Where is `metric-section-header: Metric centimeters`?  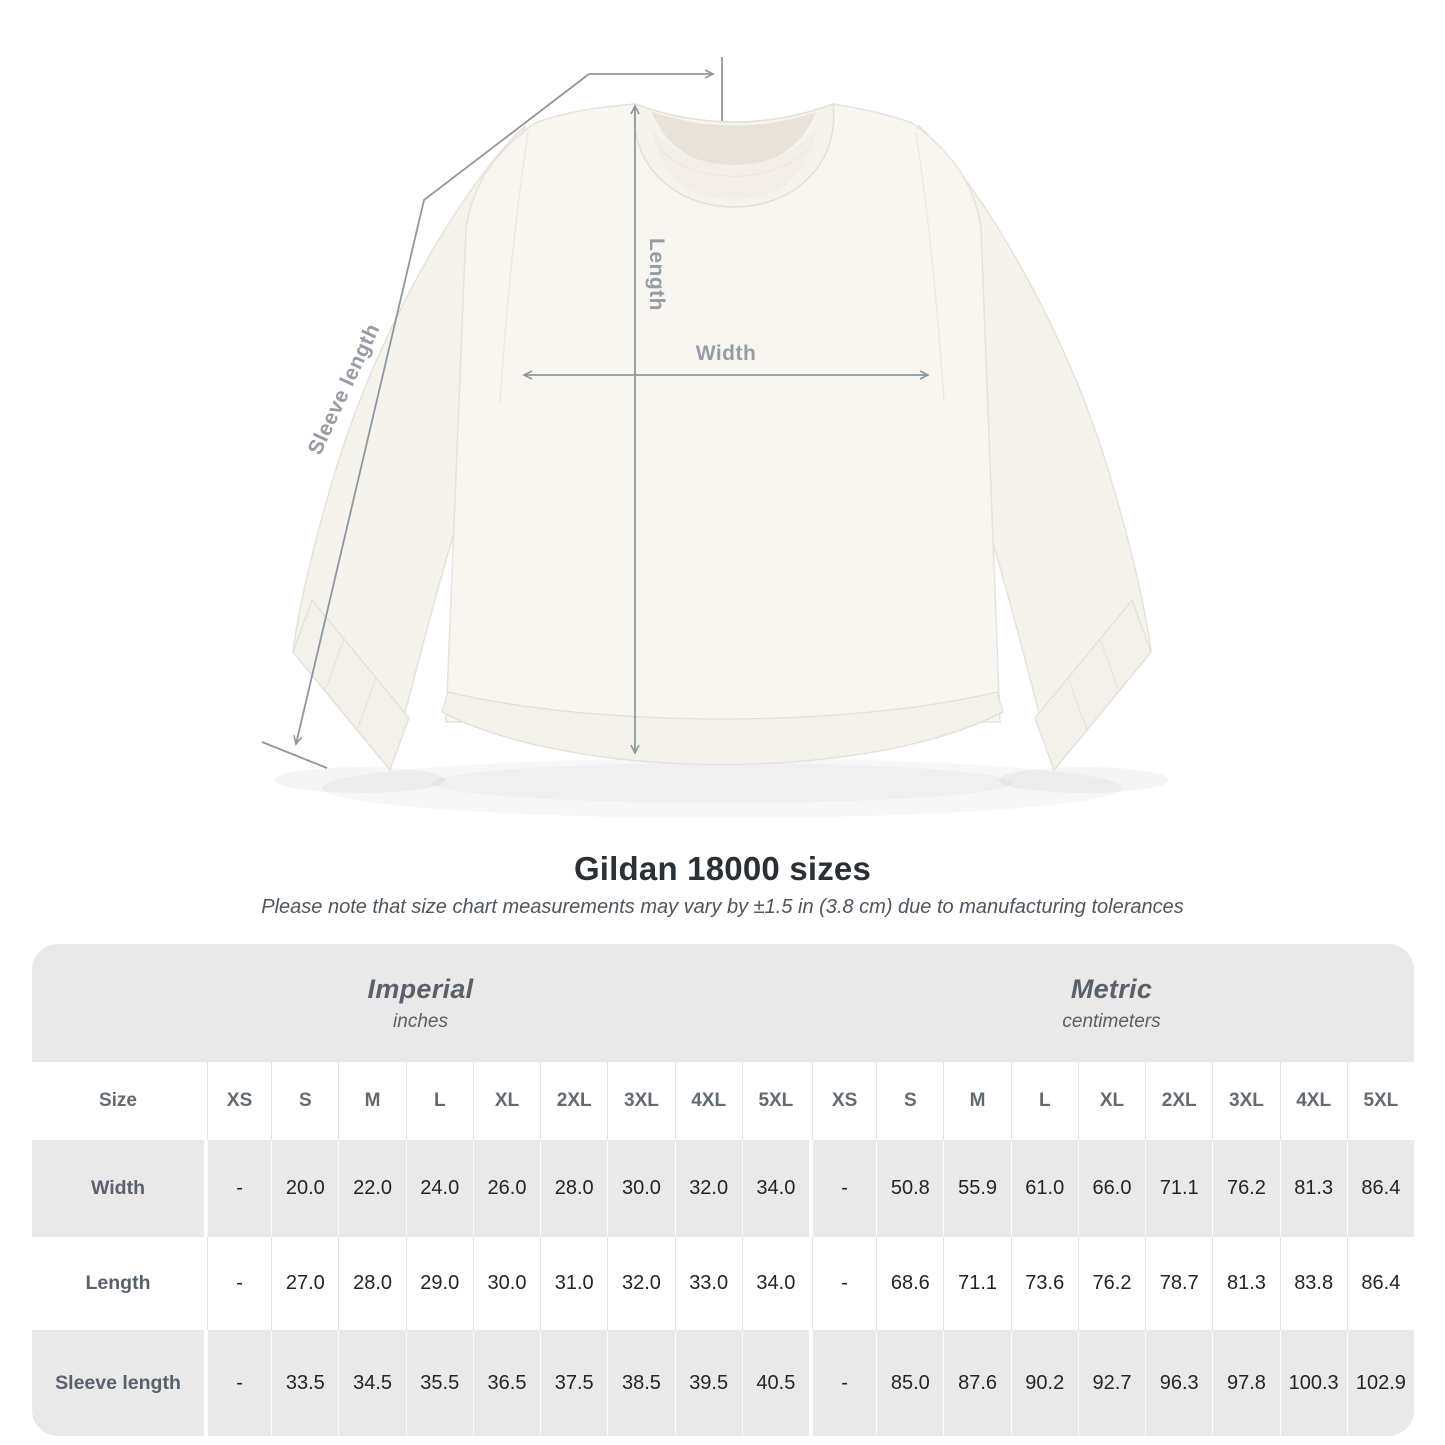
metric-section-header: Metric centimeters is located at coordinates (1111, 1003).